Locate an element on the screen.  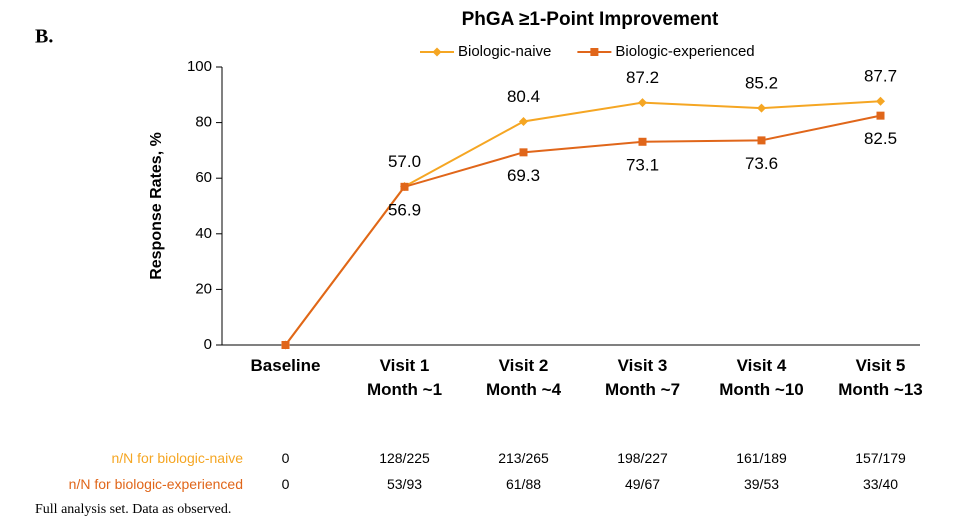
data-label: 57.0 is located at coordinates (404, 161).